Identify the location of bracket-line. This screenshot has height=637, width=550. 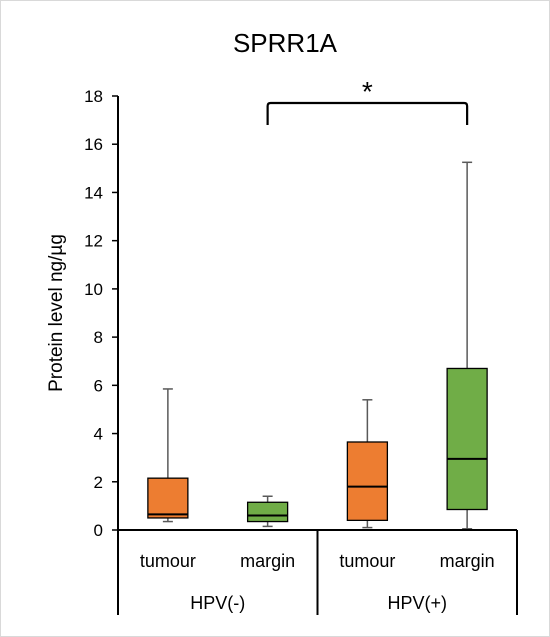
(367, 113).